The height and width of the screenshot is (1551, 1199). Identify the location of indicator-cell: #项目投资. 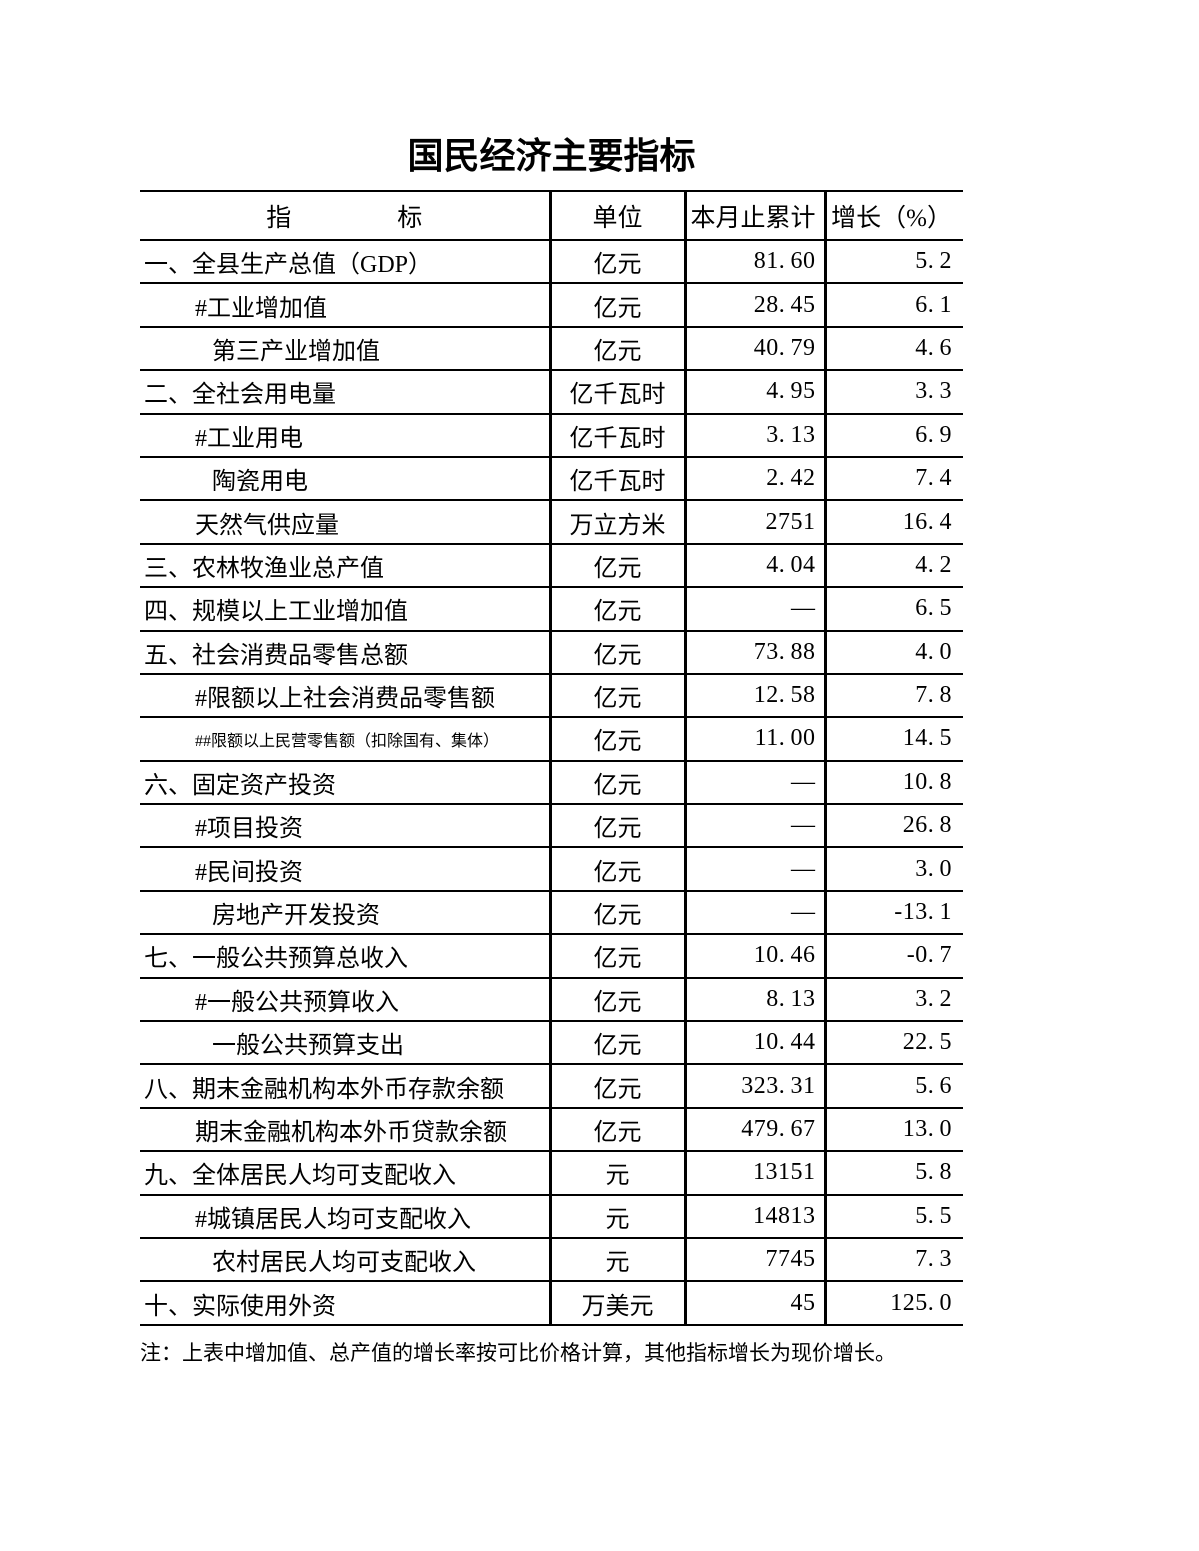
(345, 826).